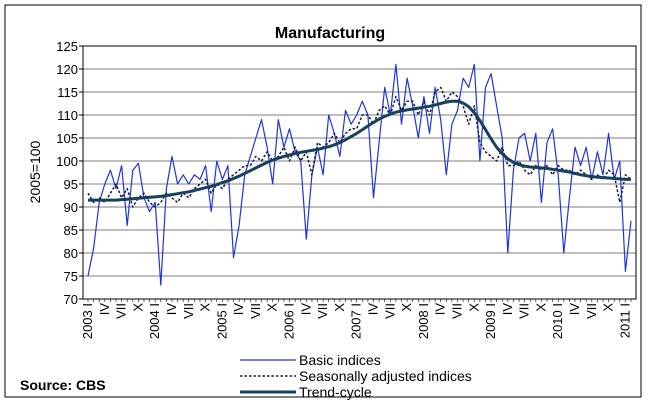 This screenshot has width=648, height=403. Describe the element at coordinates (335, 392) in the screenshot. I see `legend-label: Trend-cycle` at that location.